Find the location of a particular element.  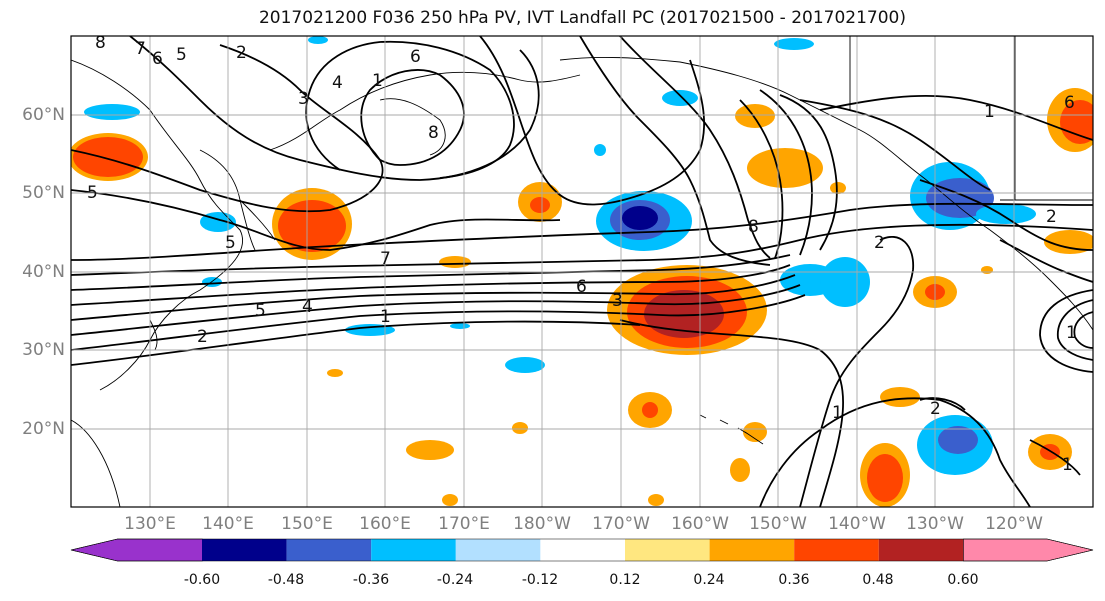

lon-label: 150°E is located at coordinates (307, 524).